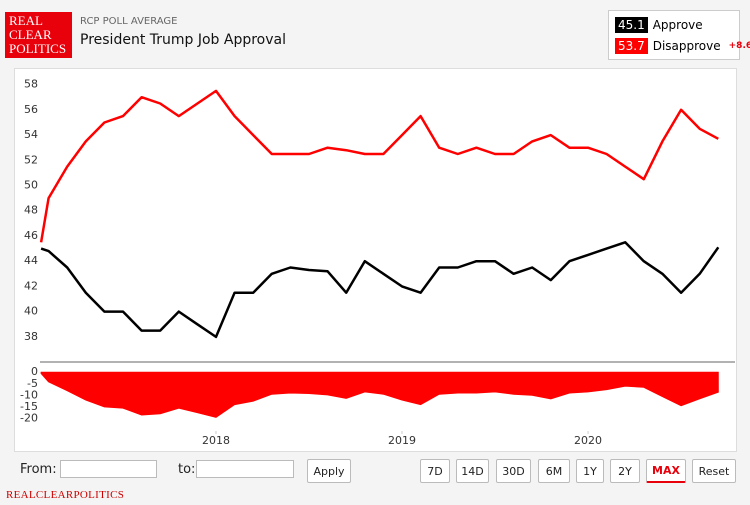 This screenshot has height=505, width=750. I want to click on y-tick-label: 58, so click(31, 84).